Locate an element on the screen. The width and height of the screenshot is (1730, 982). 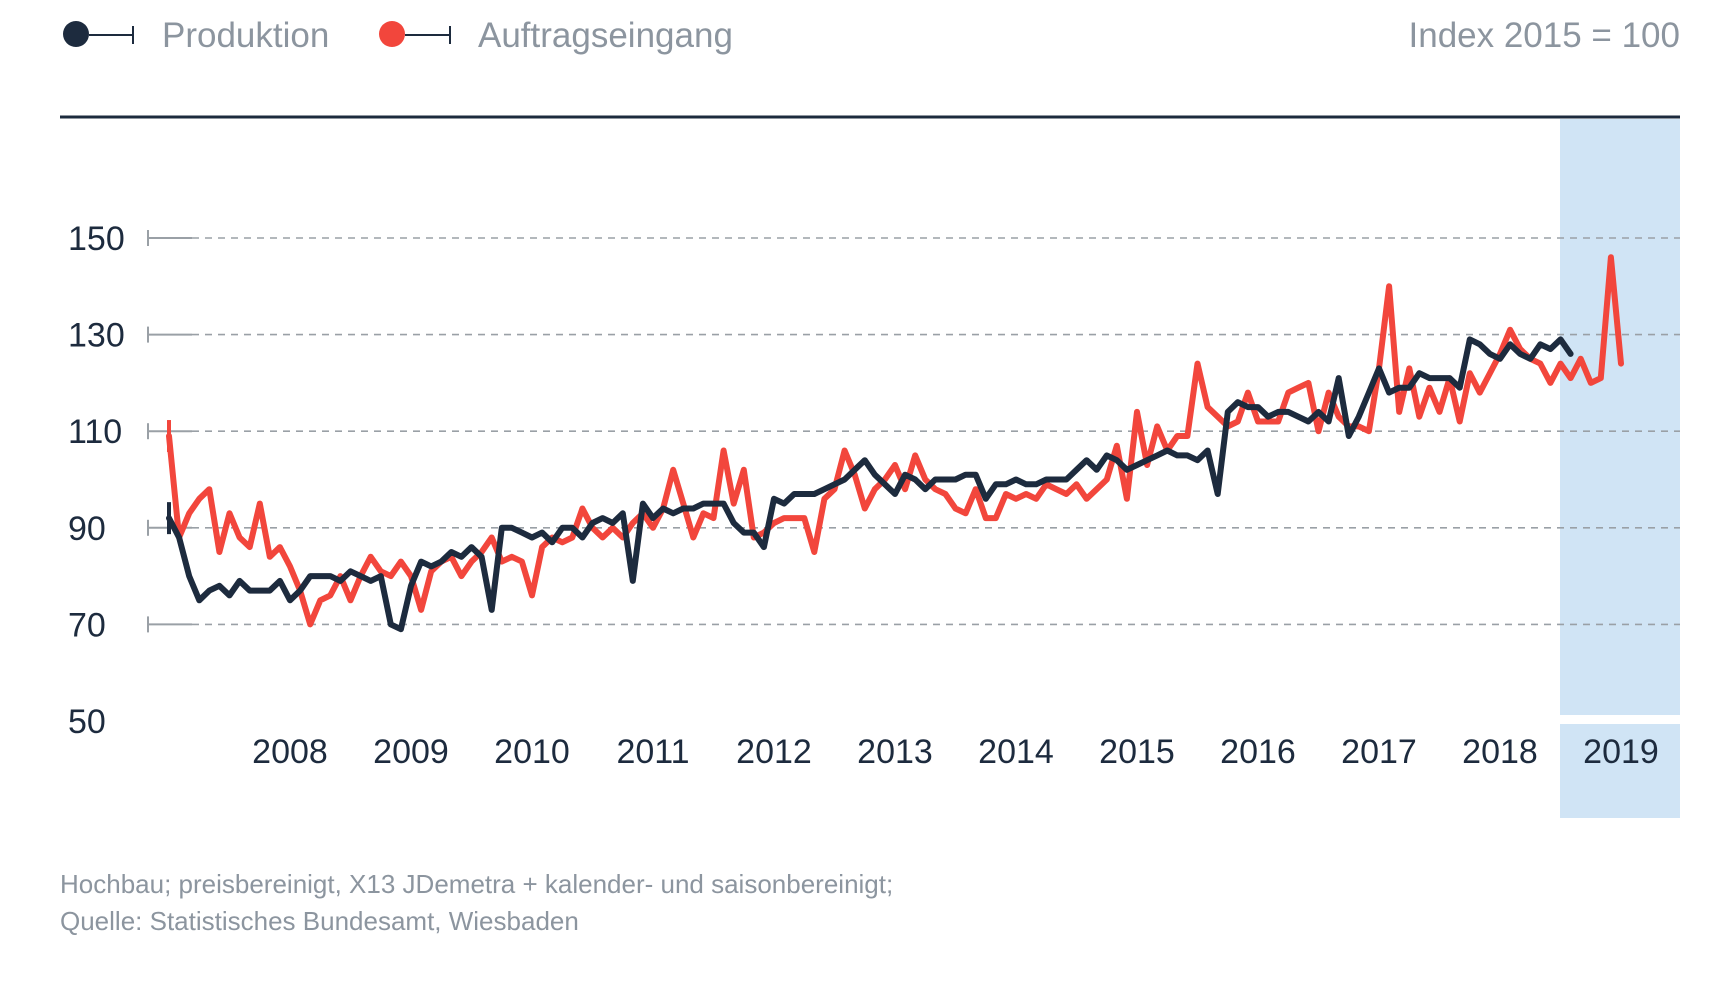
x-tick-label-2008: 2008 is located at coordinates (290, 752).